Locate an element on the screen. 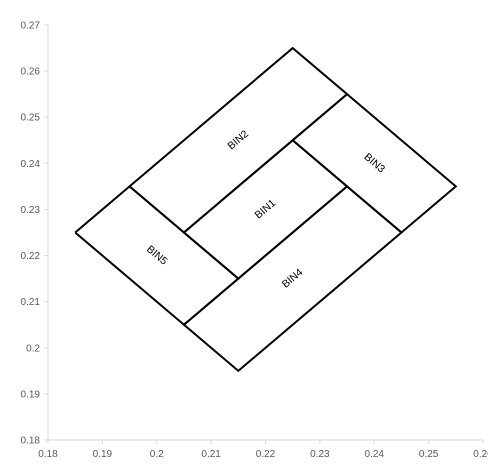 The height and width of the screenshot is (466, 488). x-tick-label: 0.22 is located at coordinates (266, 454).